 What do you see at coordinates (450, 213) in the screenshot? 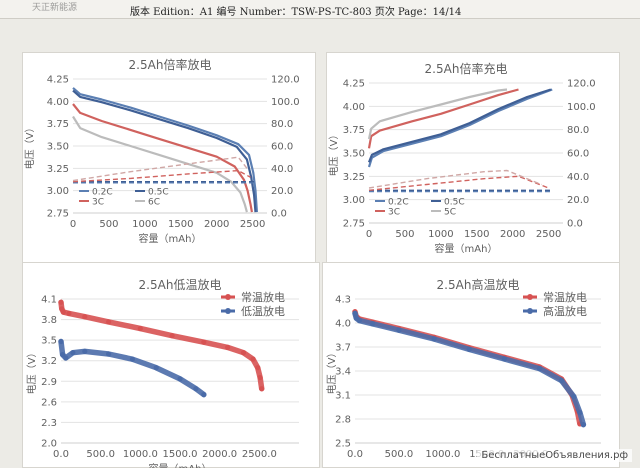
I see `legend-label: 5C` at bounding box center [450, 213].